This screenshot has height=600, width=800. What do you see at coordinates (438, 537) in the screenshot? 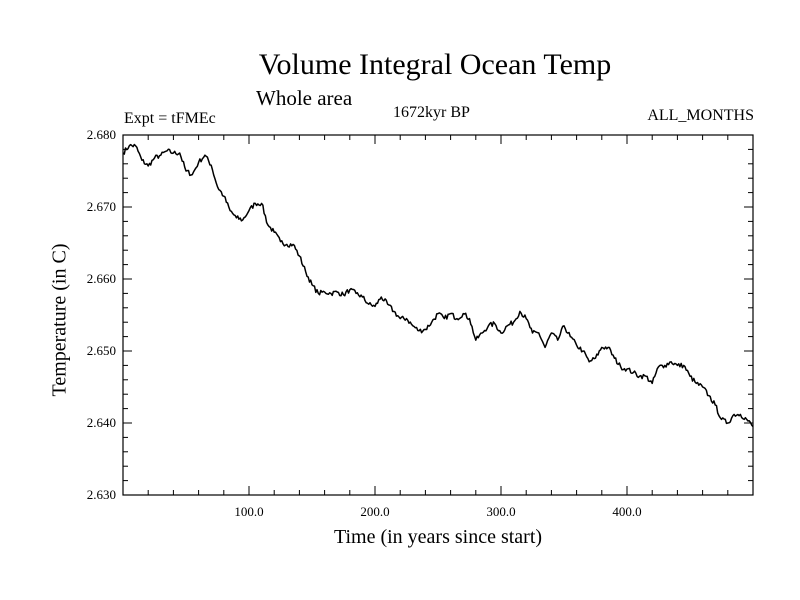
I see `x-axis-label: Time (in years since start)` at bounding box center [438, 537].